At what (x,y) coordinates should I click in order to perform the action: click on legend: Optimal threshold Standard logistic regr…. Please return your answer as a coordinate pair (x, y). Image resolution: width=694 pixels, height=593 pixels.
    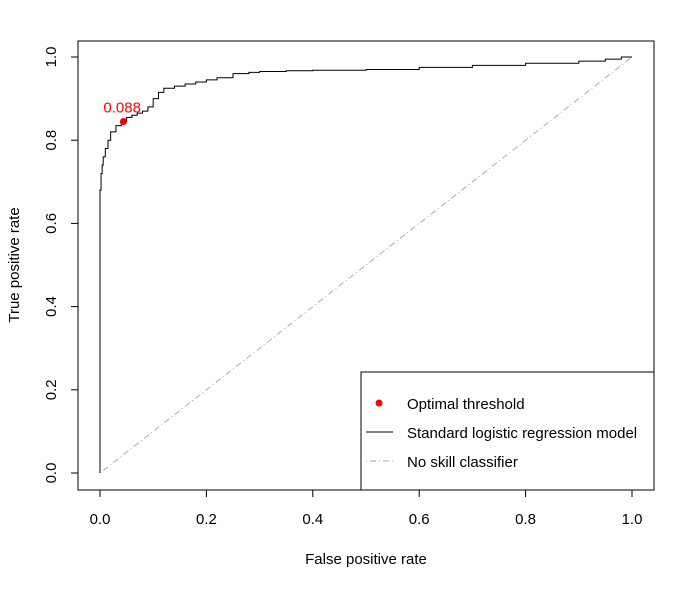
    Looking at the image, I should click on (507, 431).